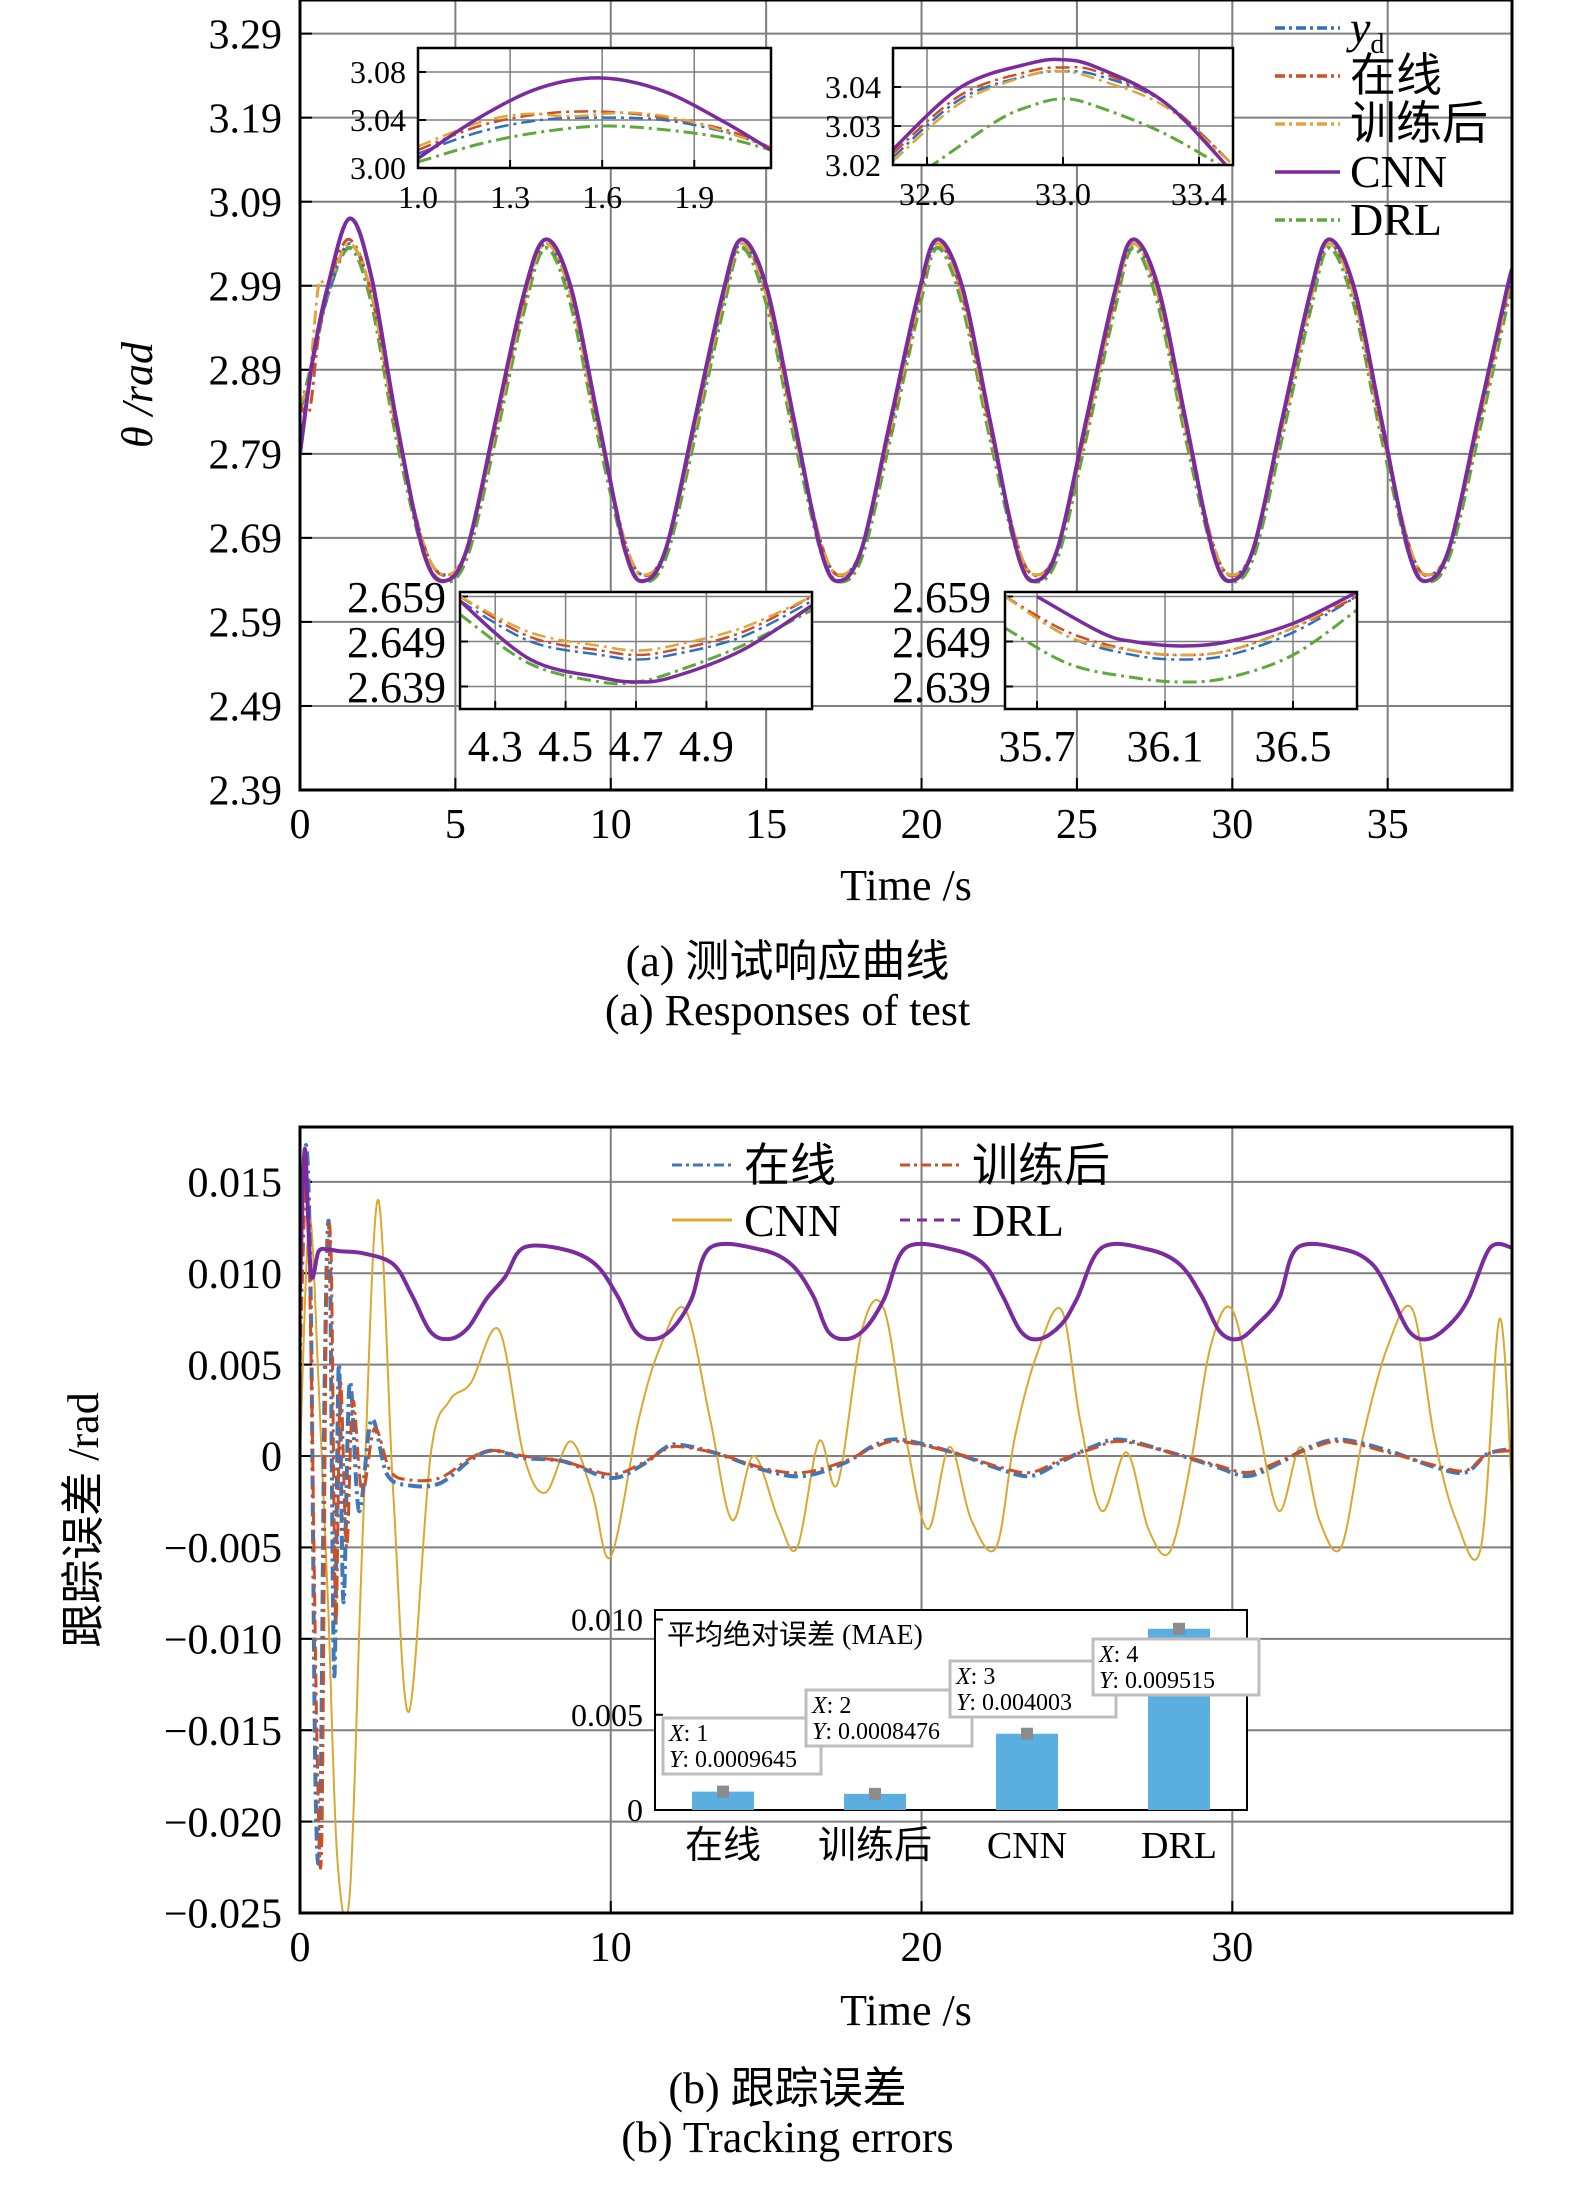 The width and height of the screenshot is (1575, 2185). What do you see at coordinates (853, 126) in the screenshot?
I see `y-tick-label: 3.03` at bounding box center [853, 126].